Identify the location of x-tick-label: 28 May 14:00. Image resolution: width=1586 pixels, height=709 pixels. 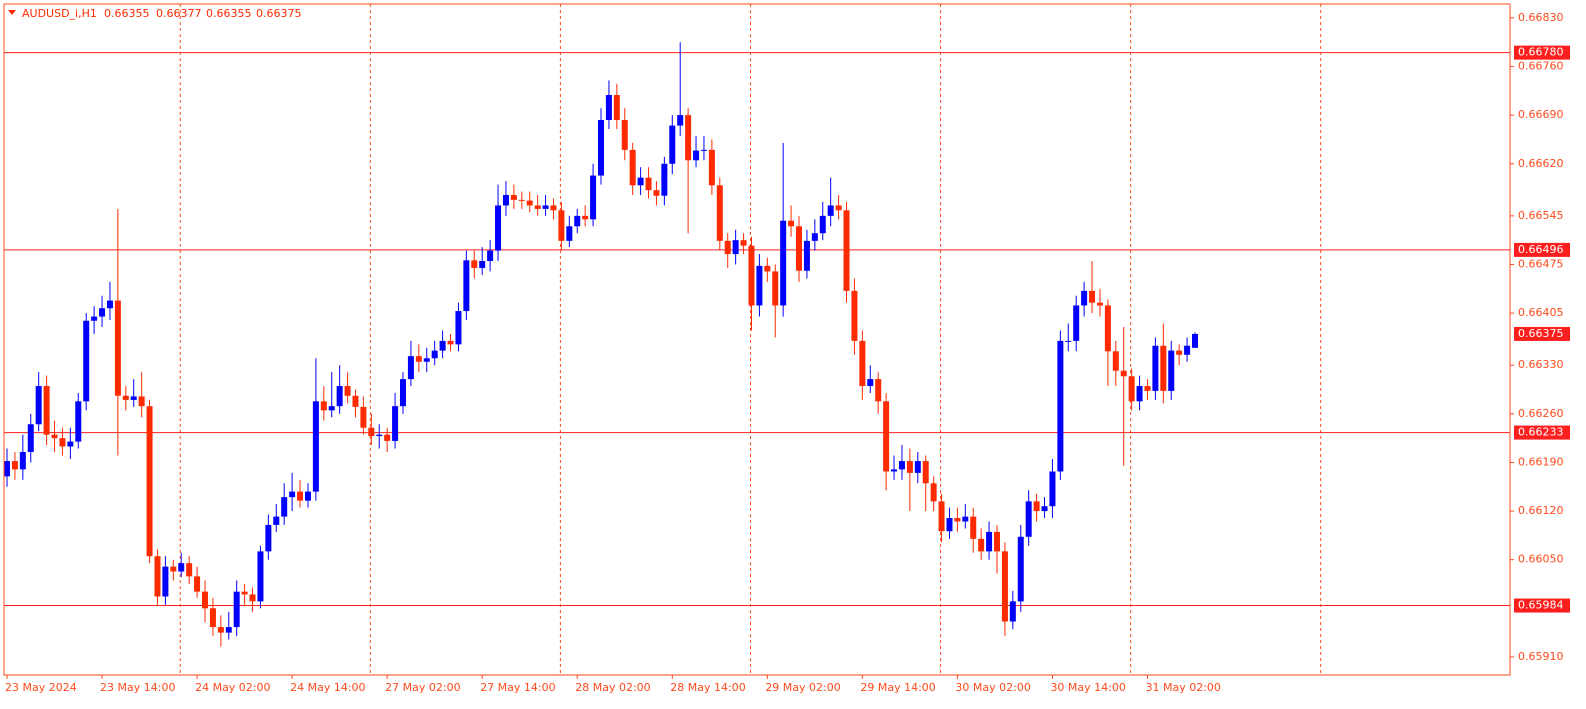
(707, 687).